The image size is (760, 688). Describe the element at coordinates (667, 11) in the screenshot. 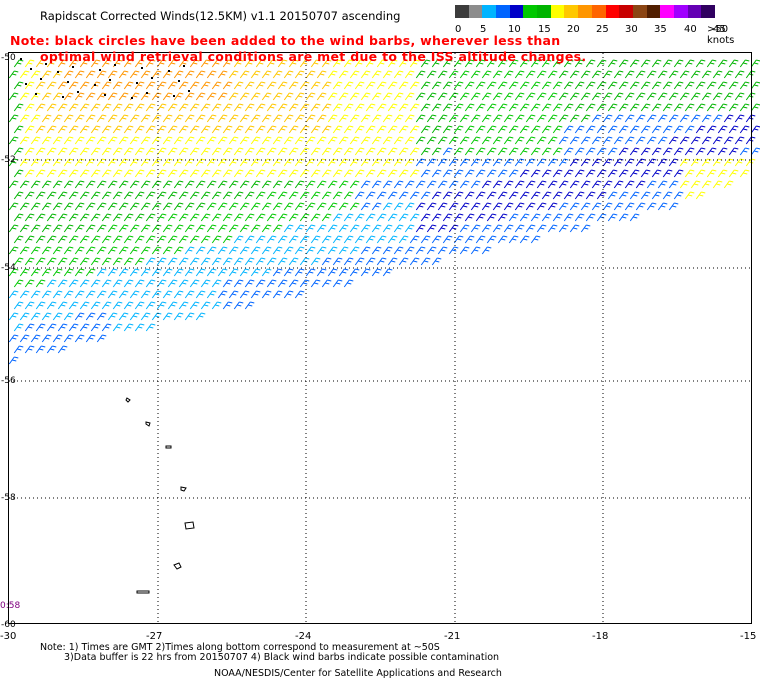

I see `colorbar-swatch` at that location.